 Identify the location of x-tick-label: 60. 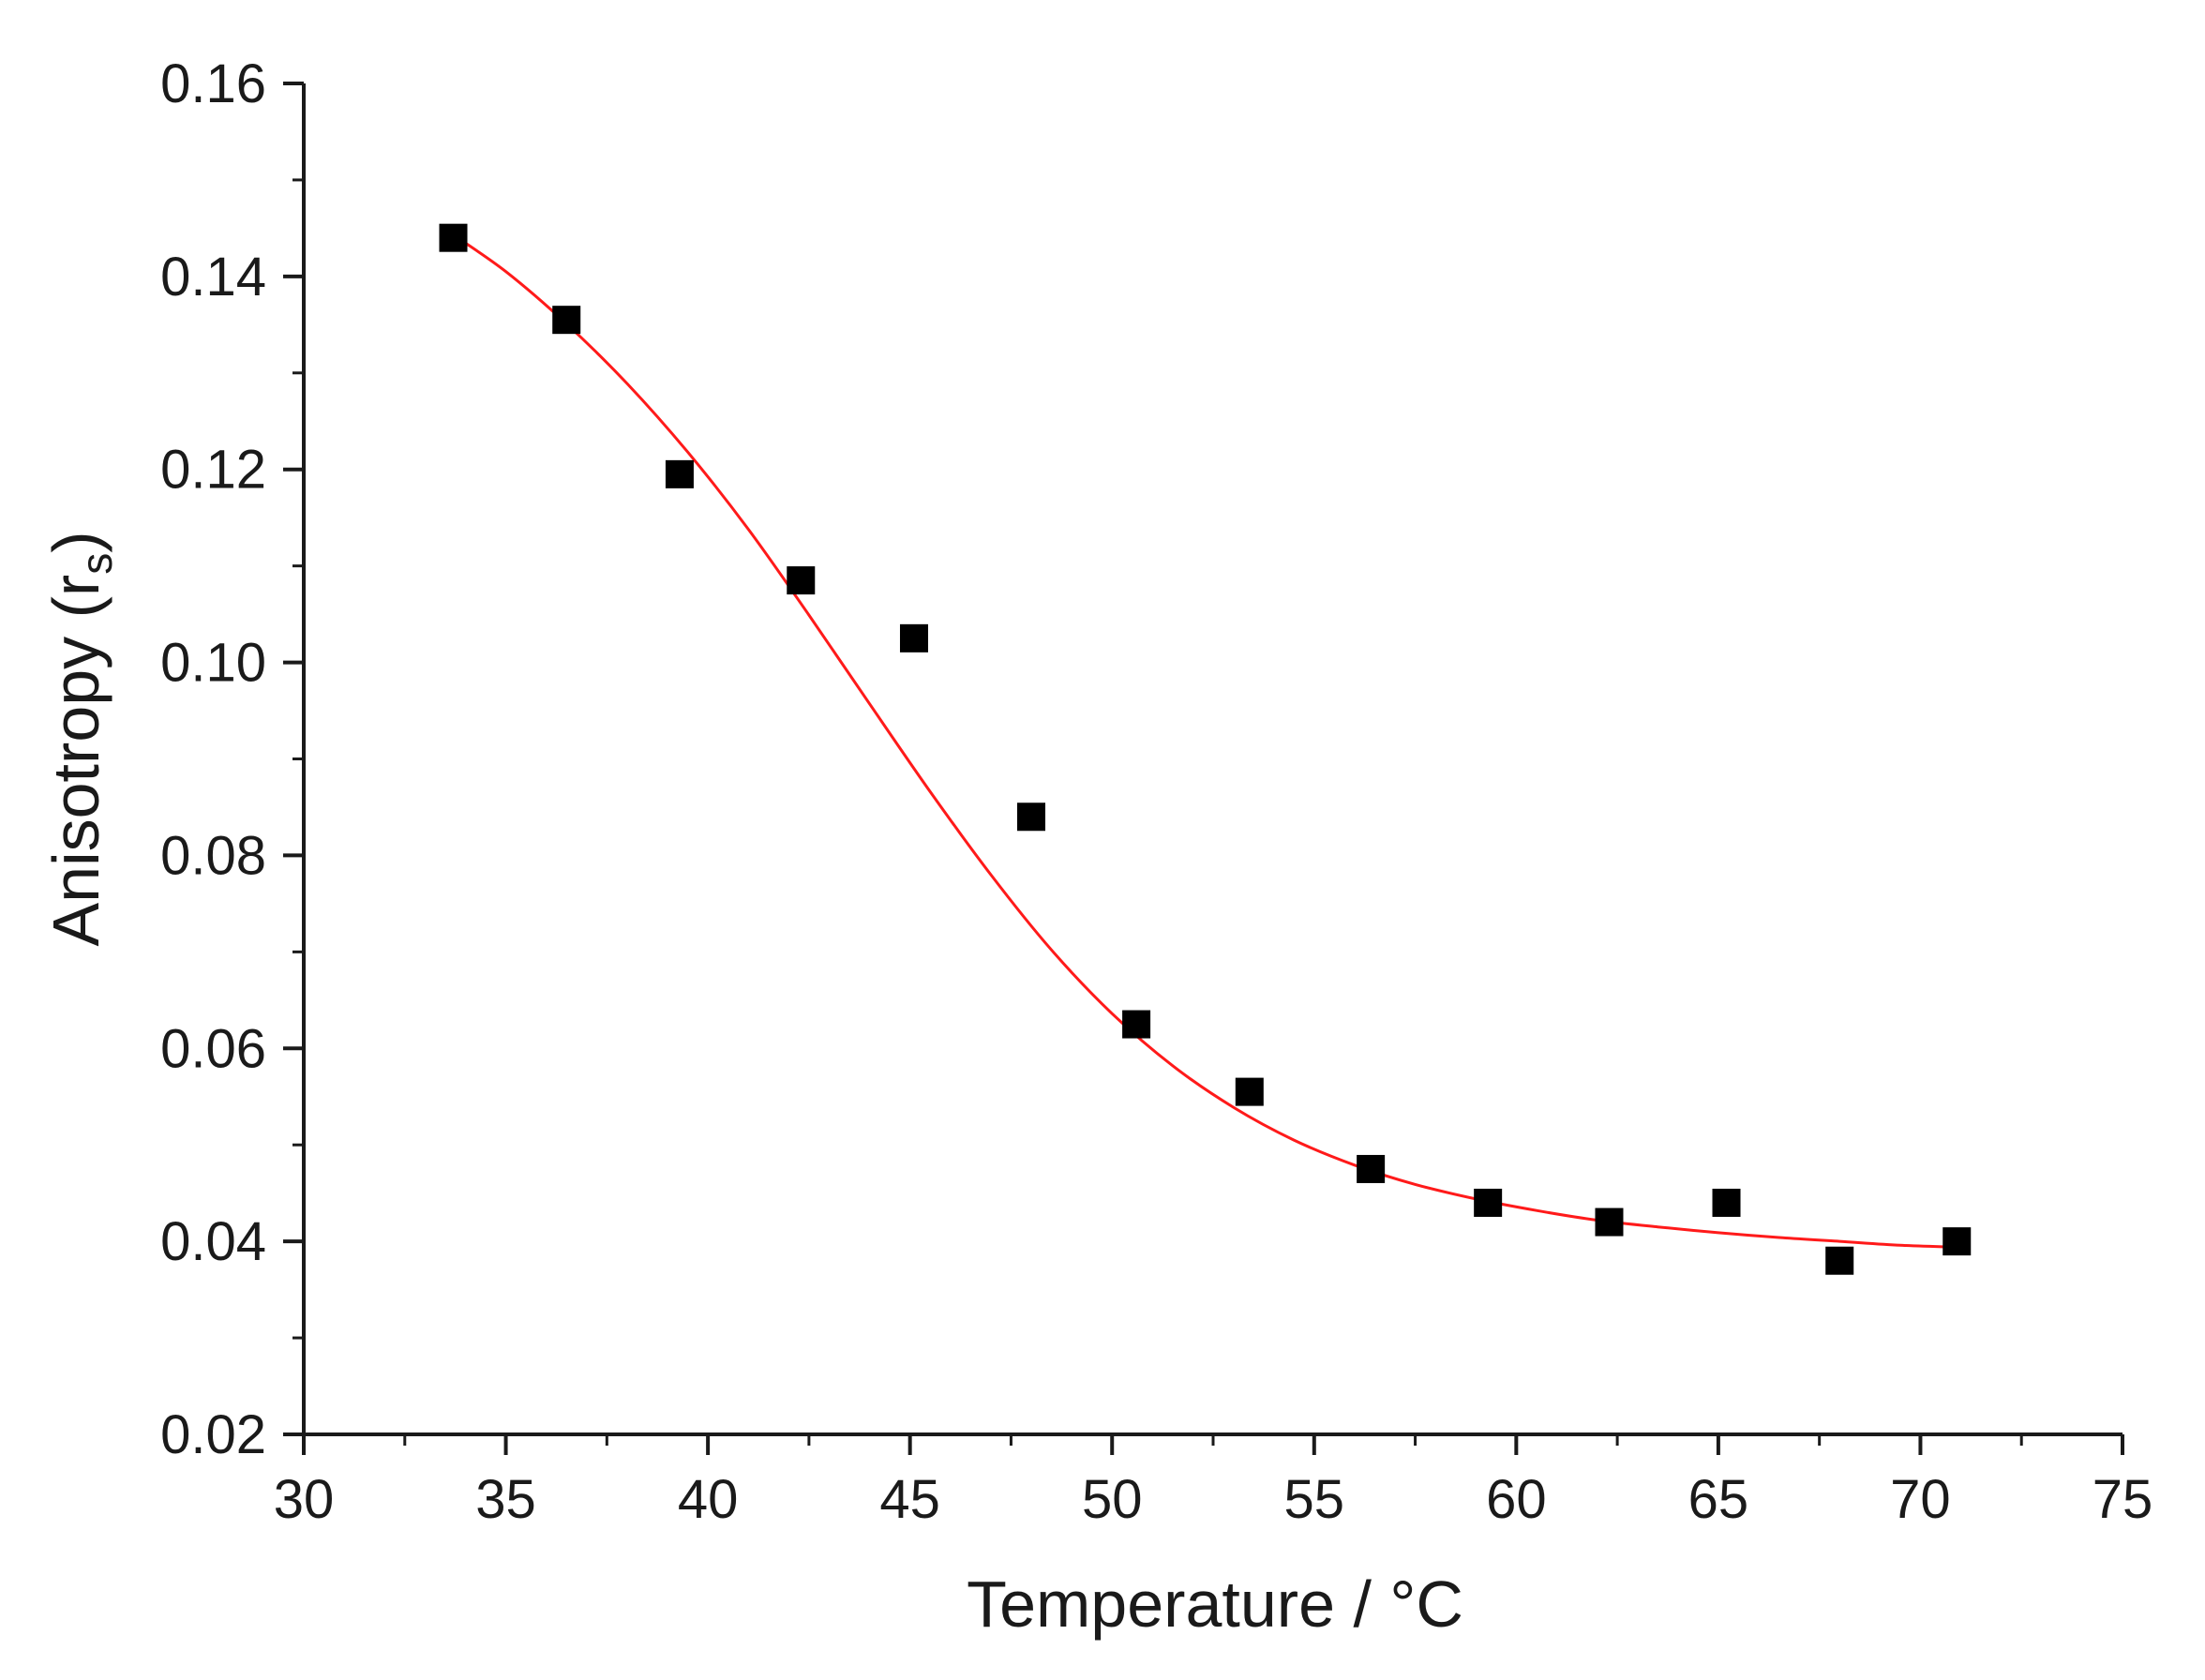
(1516, 1499).